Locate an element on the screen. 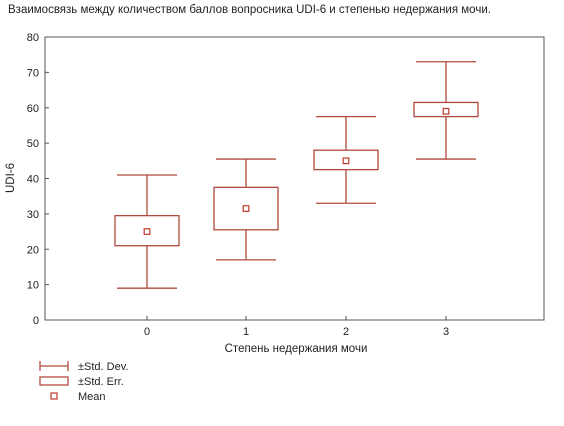  x-tick-label: 2 is located at coordinates (346, 332).